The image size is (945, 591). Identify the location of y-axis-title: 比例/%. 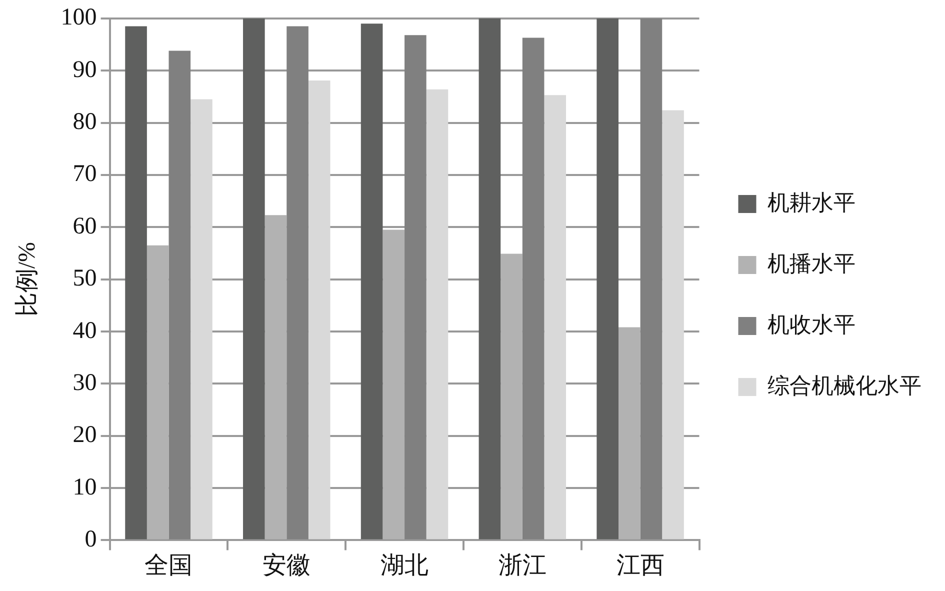
(27, 279).